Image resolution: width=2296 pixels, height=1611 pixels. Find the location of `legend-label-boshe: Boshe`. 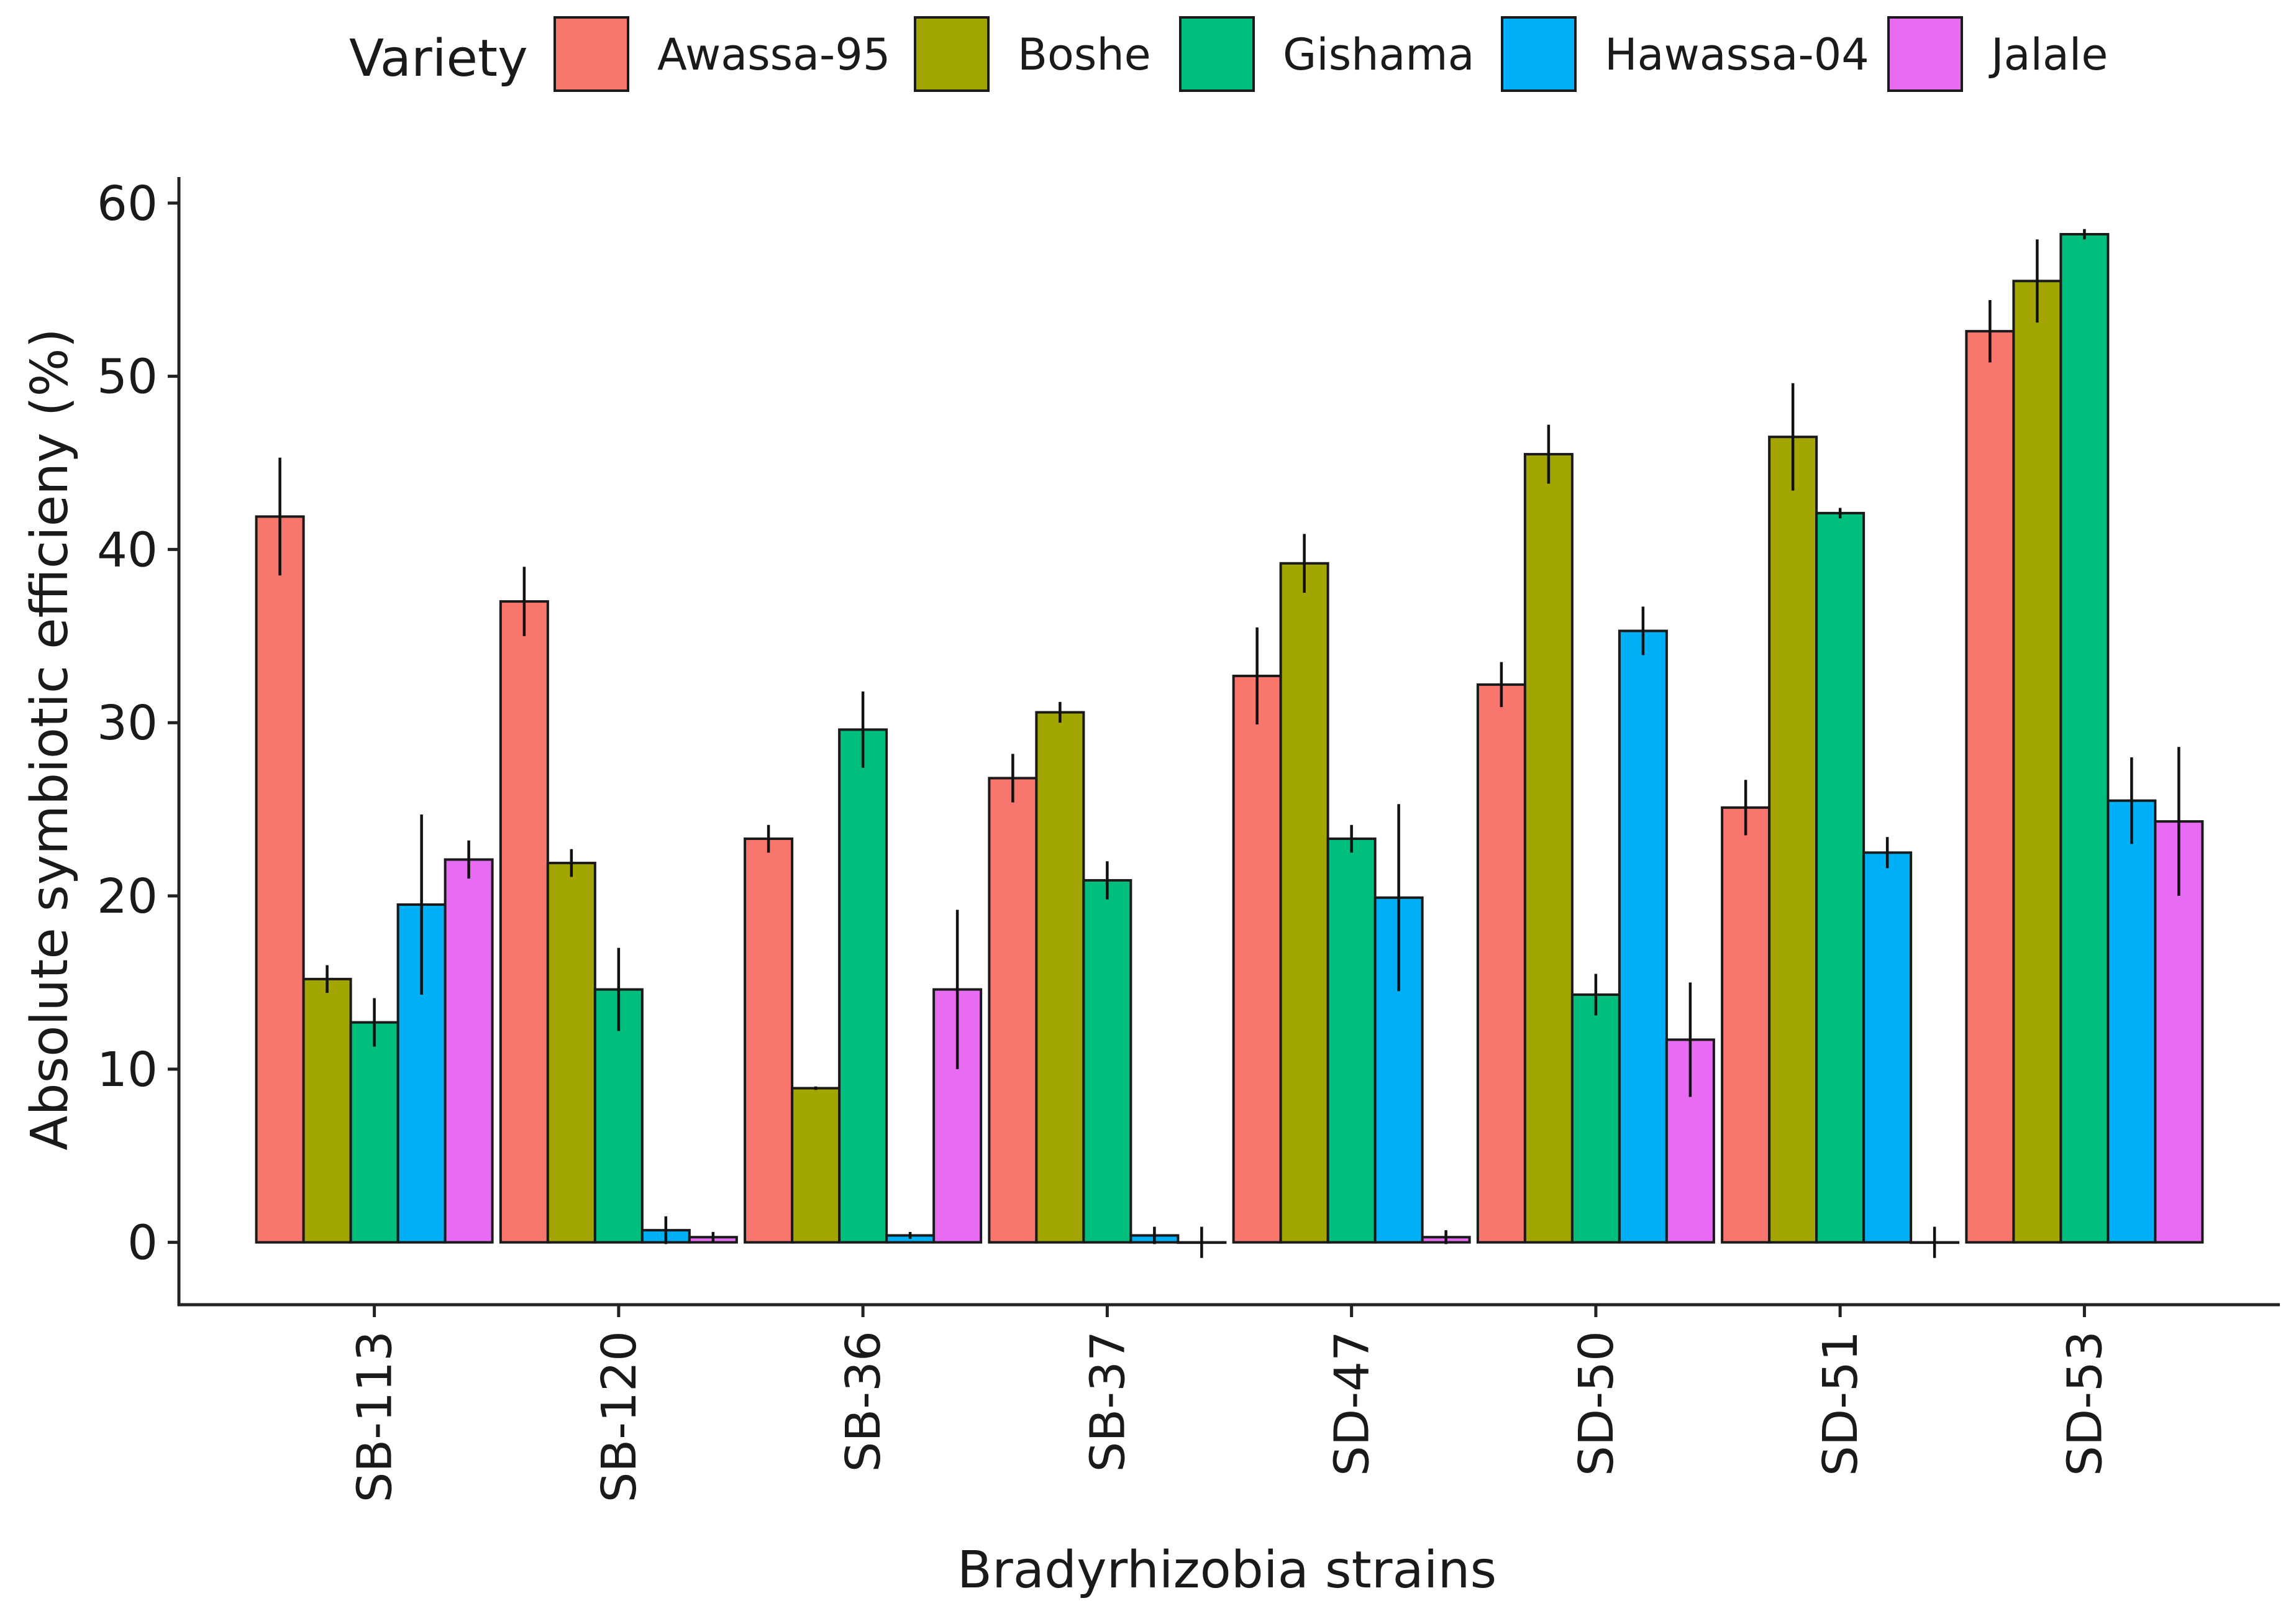

legend-label-boshe: Boshe is located at coordinates (1085, 54).